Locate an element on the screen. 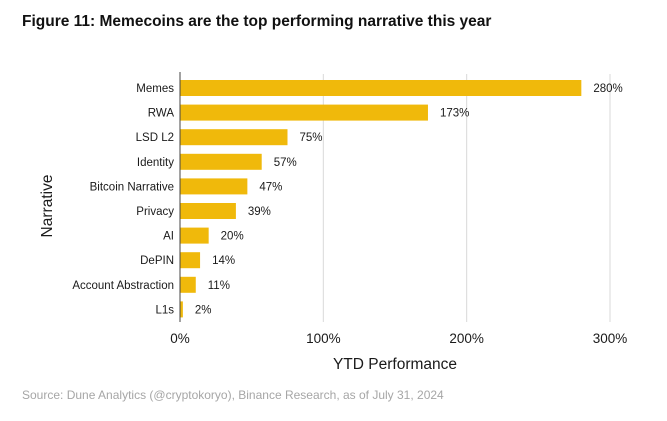 The height and width of the screenshot is (421, 667). category-label: Identity is located at coordinates (155, 163).